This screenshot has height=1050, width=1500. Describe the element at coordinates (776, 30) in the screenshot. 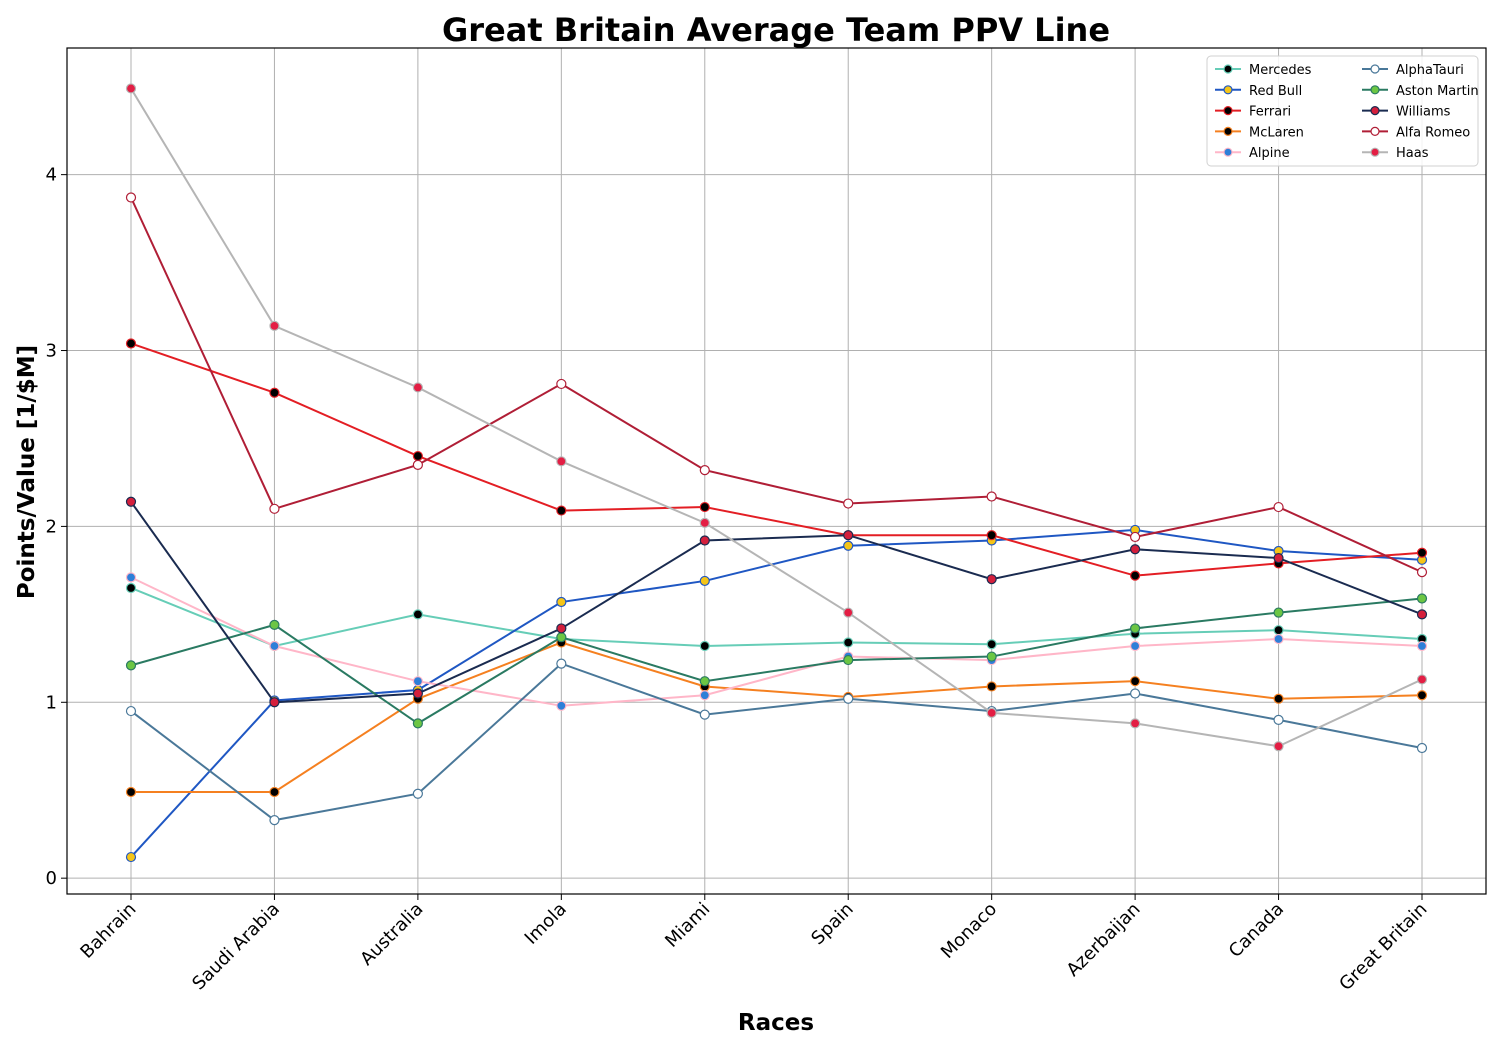

I see `chart-title: Great Britain Average Team PPV Line` at that location.